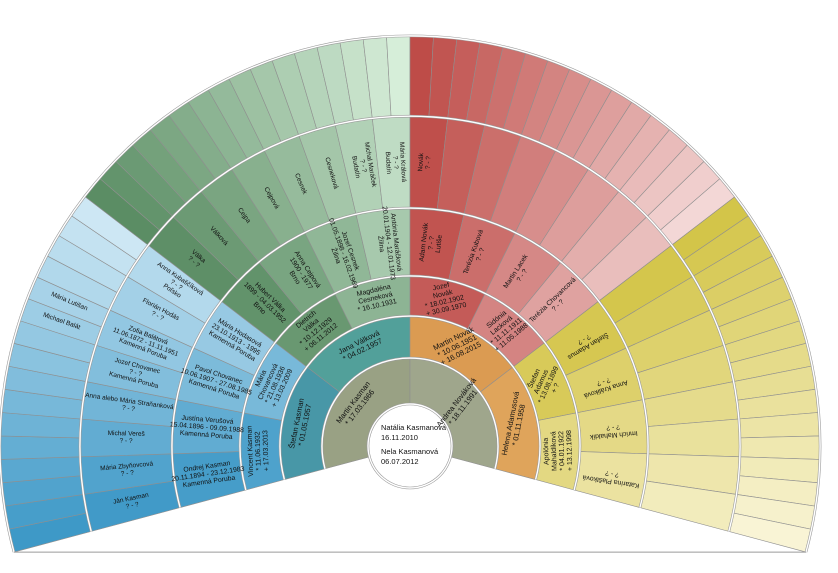 The width and height of the screenshot is (838, 573). What do you see at coordinates (414, 427) in the screenshot?
I see `proband-label: Natália Kasmanová` at bounding box center [414, 427].